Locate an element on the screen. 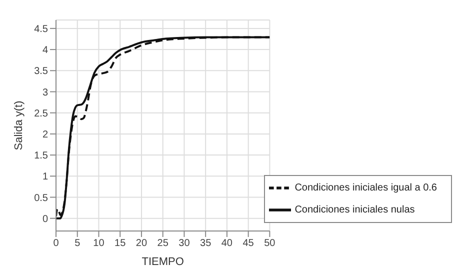 This screenshot has width=474, height=277. x-tick-label: 25 is located at coordinates (163, 244).